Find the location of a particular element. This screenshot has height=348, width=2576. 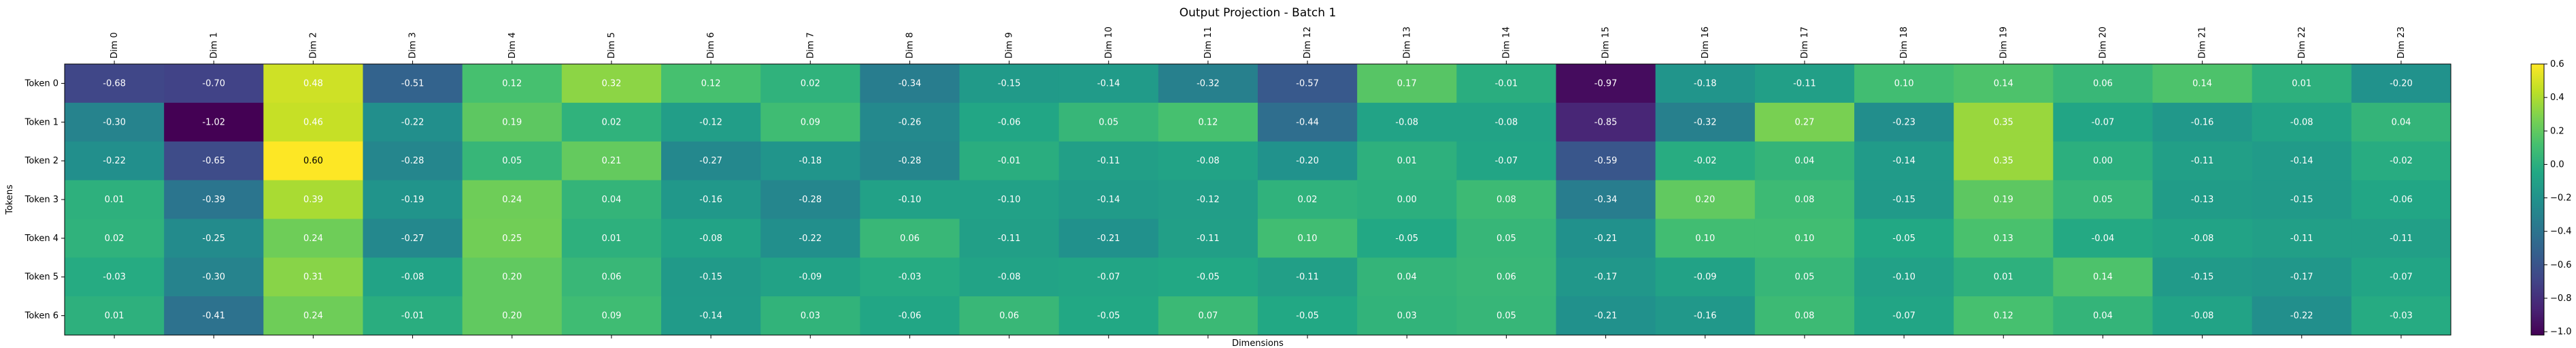

x-tick-label: Dim 22 is located at coordinates (2302, 43).